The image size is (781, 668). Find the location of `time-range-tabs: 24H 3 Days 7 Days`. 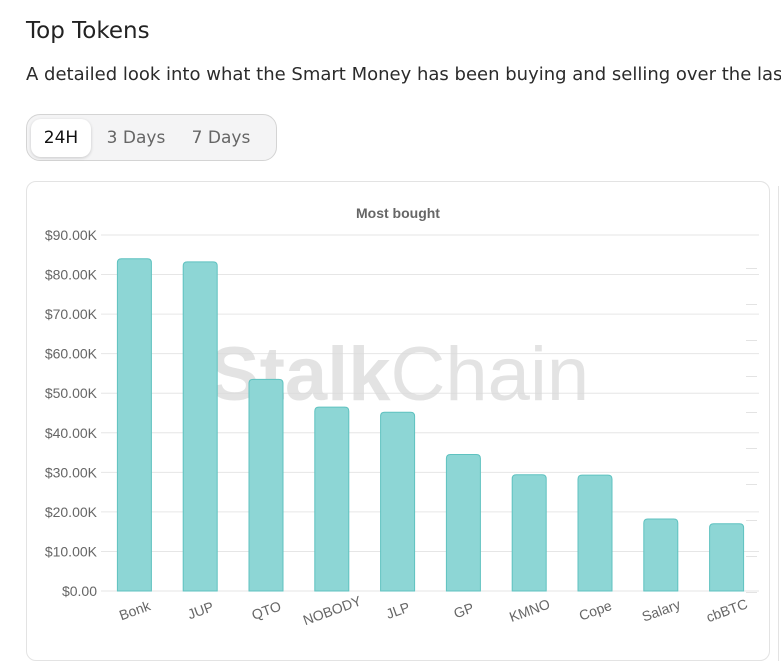

time-range-tabs: 24H 3 Days 7 Days is located at coordinates (151, 137).